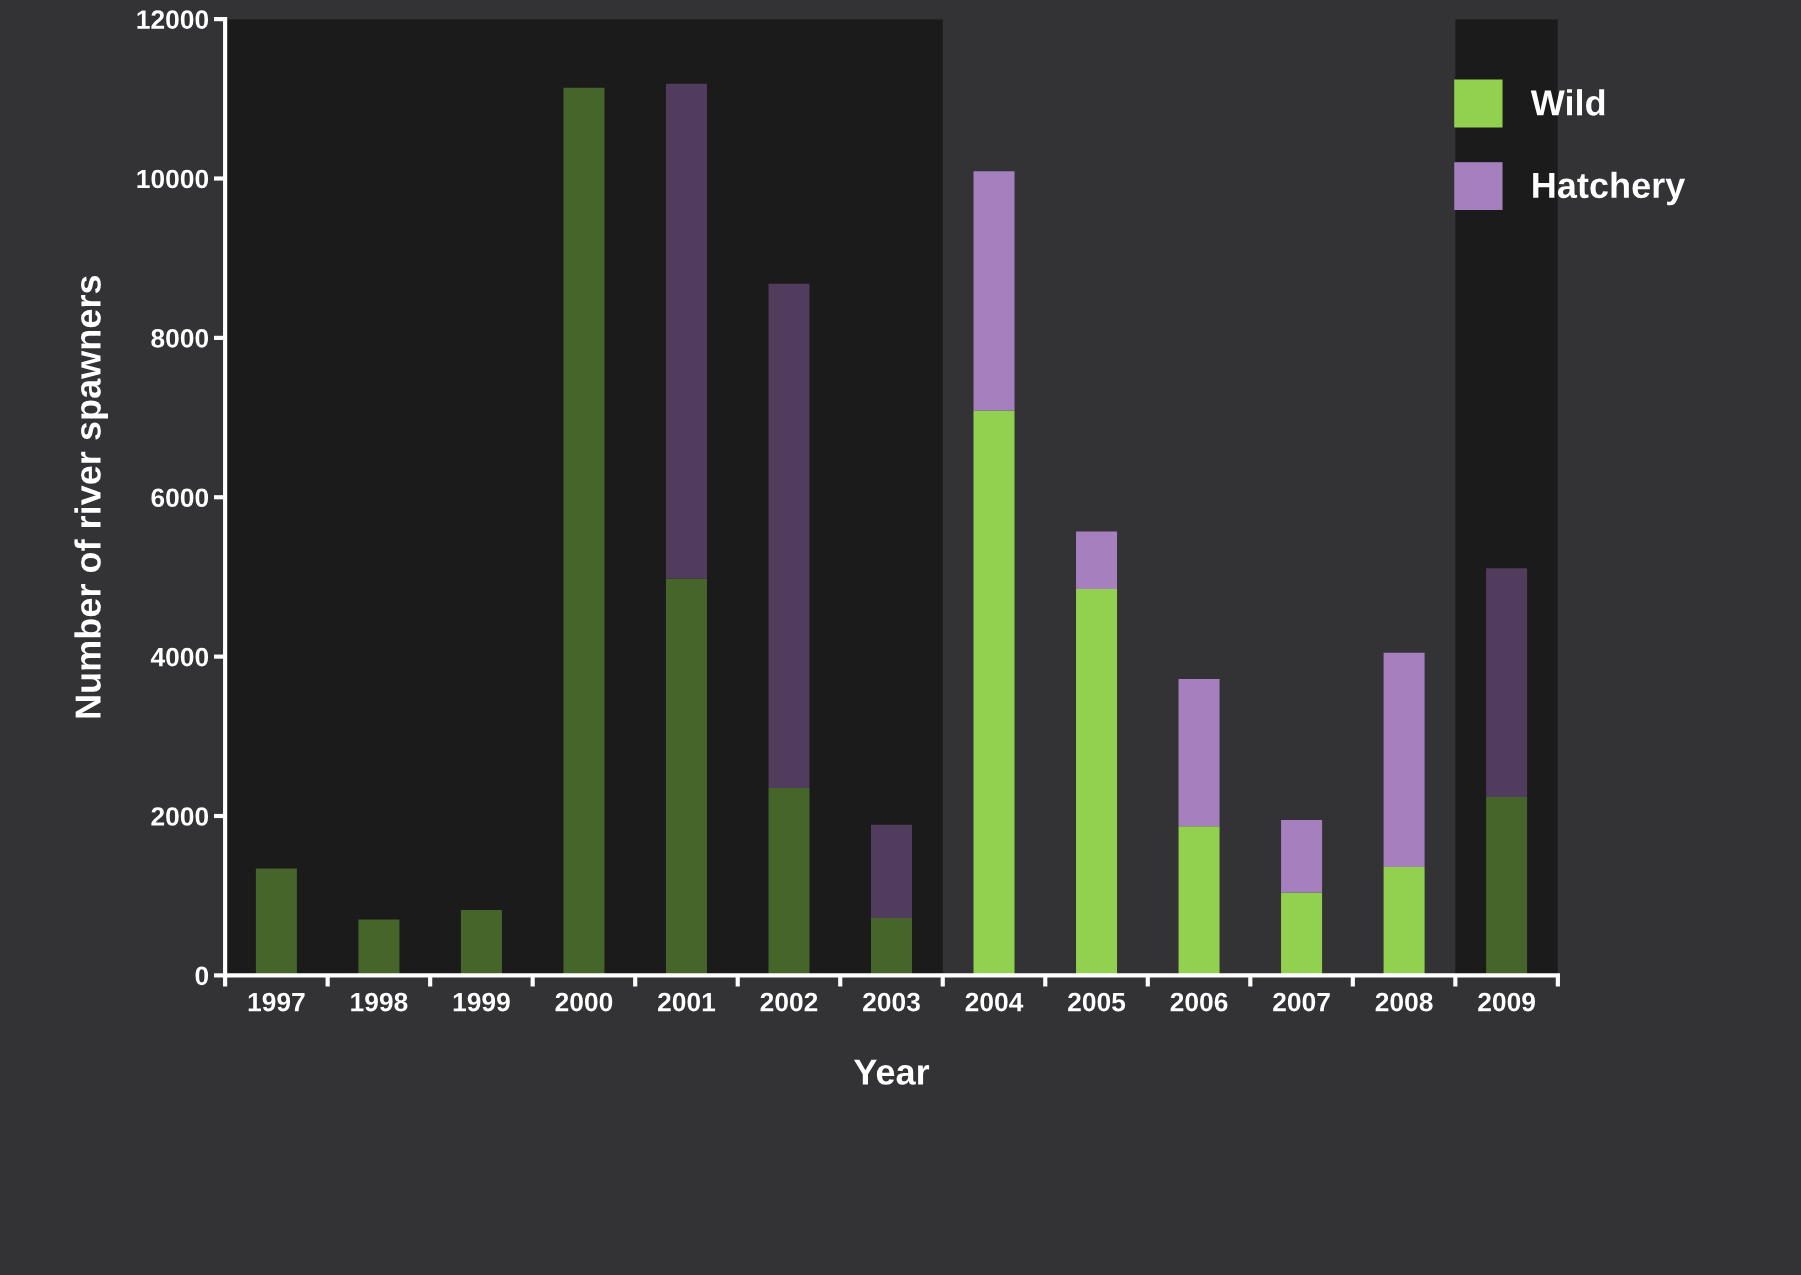  Describe the element at coordinates (1567, 102) in the screenshot. I see `legend-label: Wild` at that location.